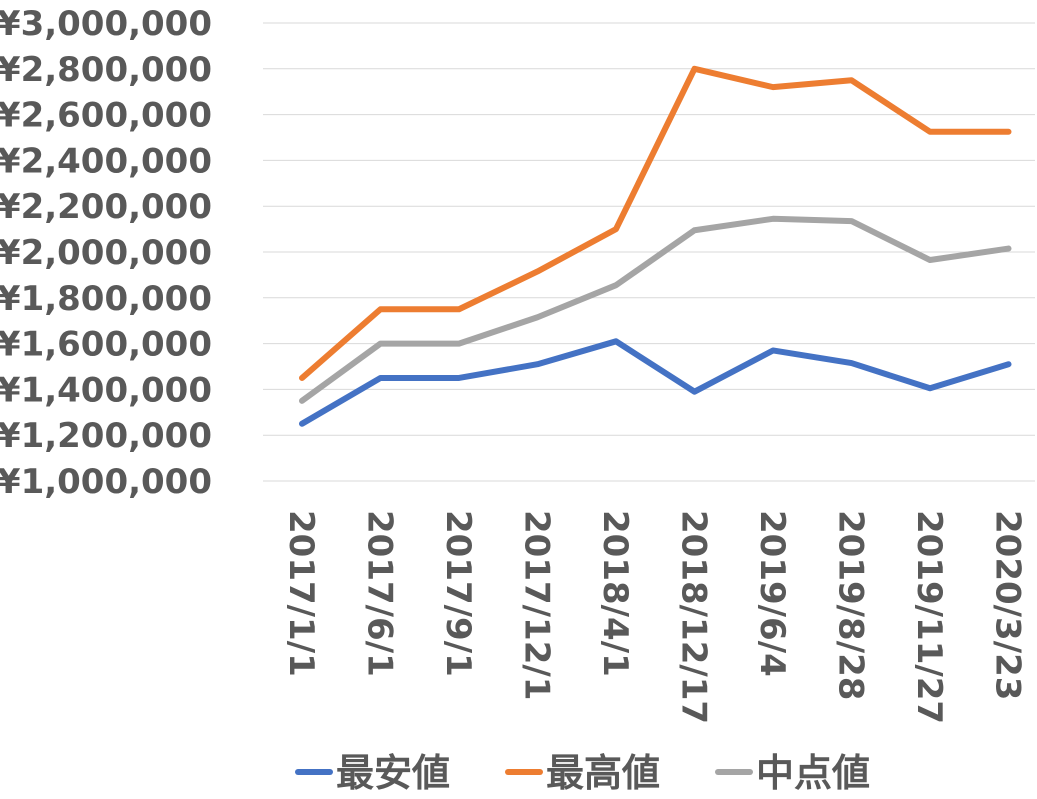  Describe the element at coordinates (929, 617) in the screenshot. I see `x-tick-label: 2019/11/27` at that location.